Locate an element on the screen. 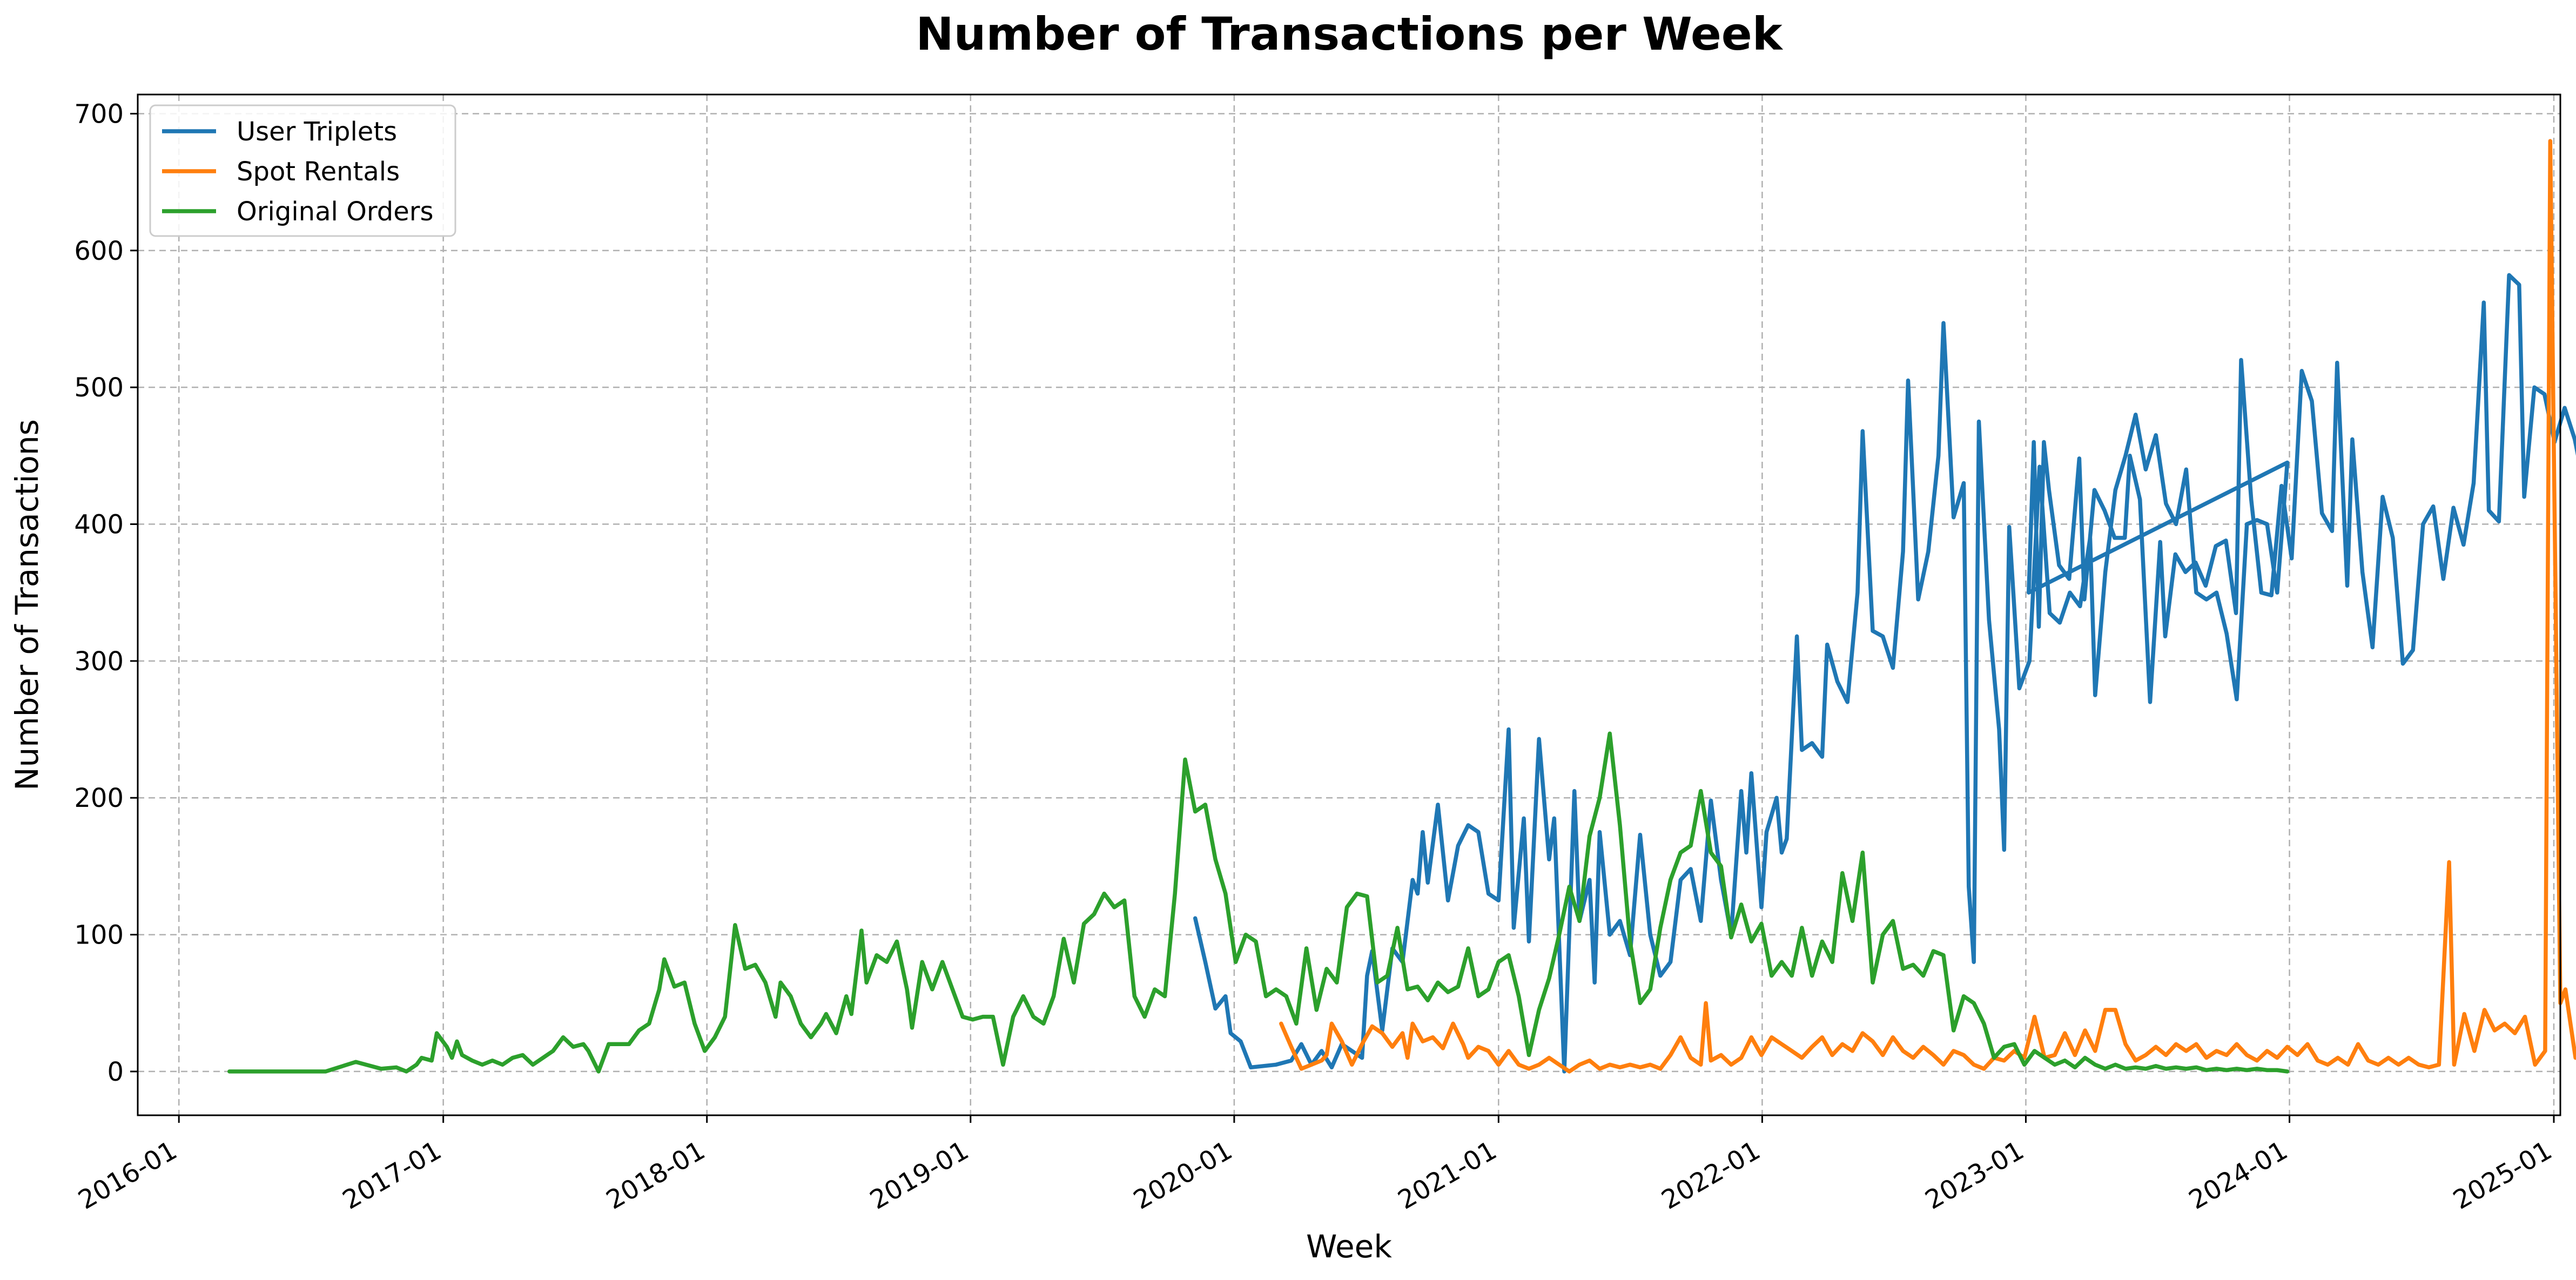 The image size is (2576, 1280). y-tick-label: 300 is located at coordinates (99, 661).